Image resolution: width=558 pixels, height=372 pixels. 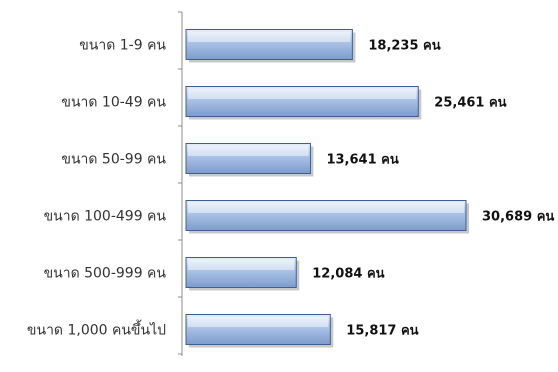 I want to click on value-label: 30,689 คน, so click(x=518, y=217).